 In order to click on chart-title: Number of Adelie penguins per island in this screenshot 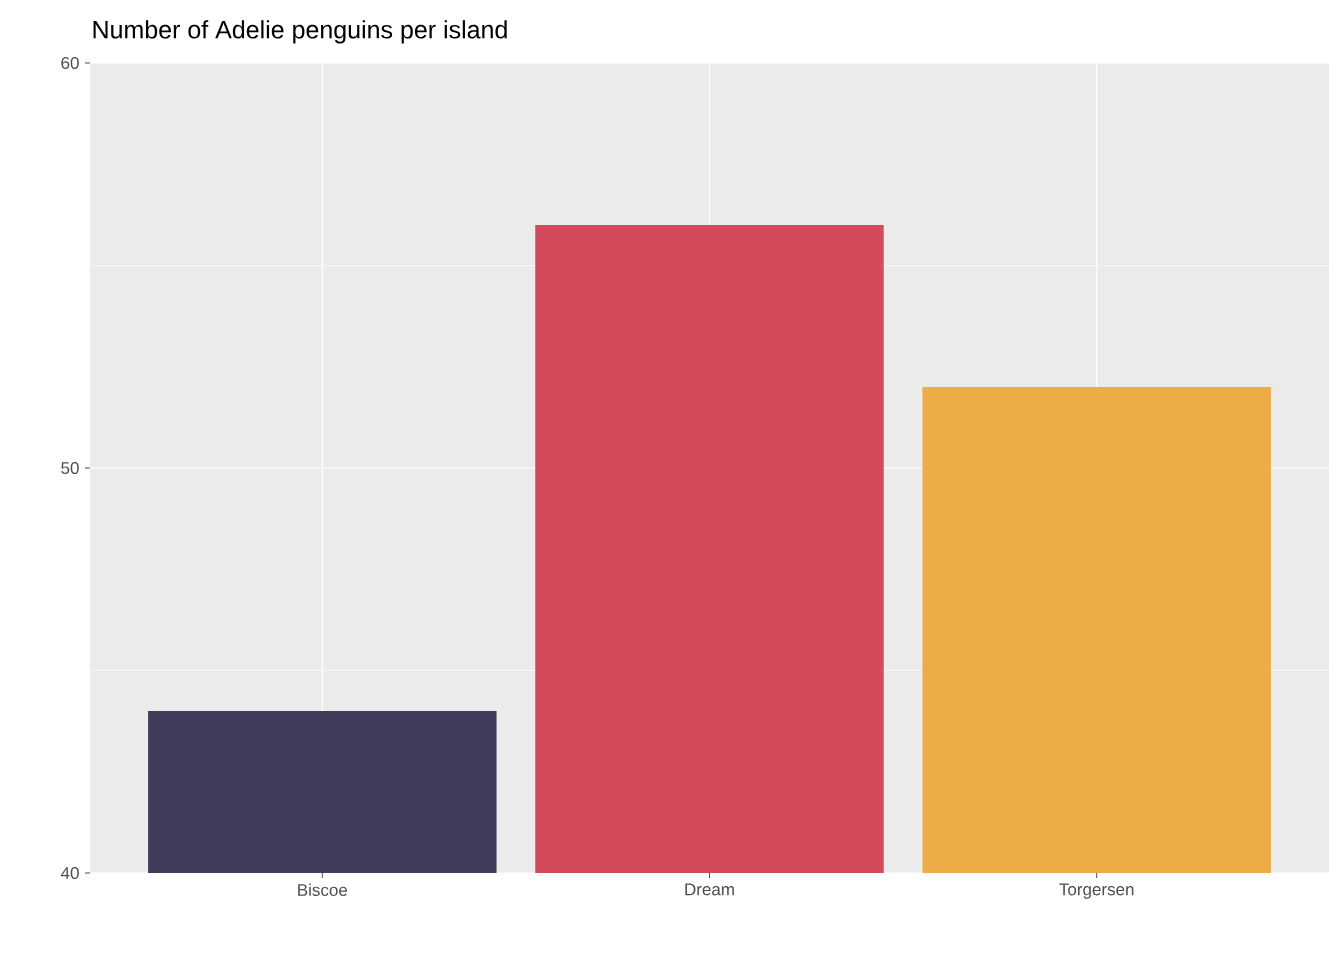, I will do `click(300, 32)`.